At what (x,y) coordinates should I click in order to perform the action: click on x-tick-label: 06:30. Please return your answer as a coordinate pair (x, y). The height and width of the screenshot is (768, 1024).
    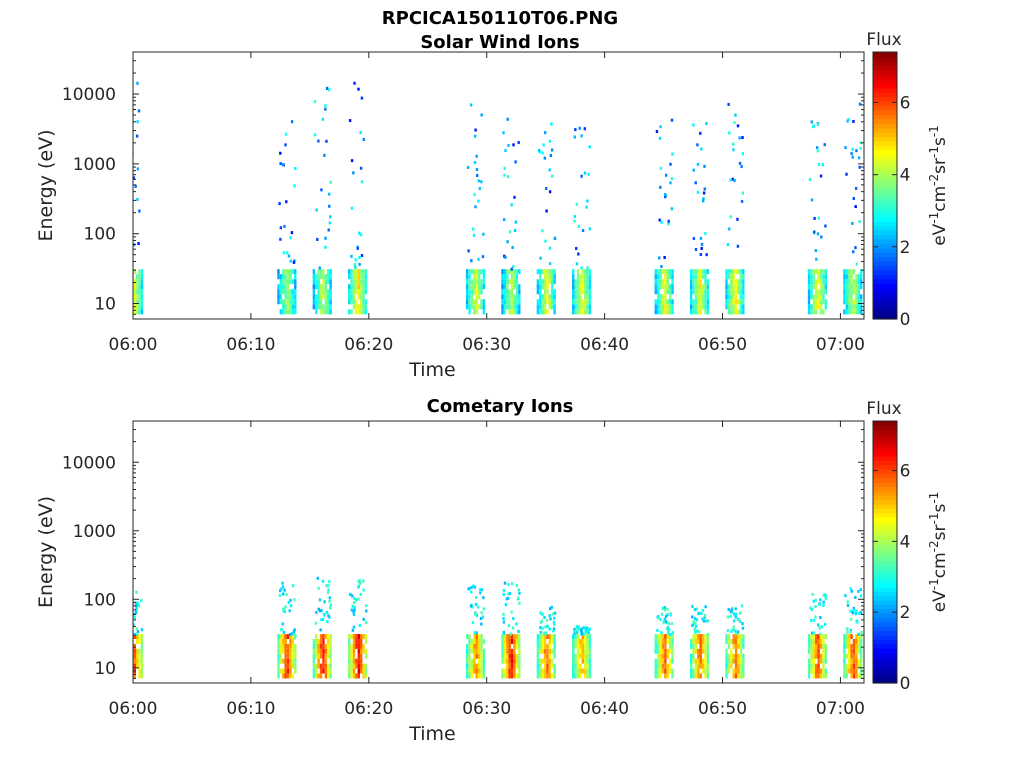
    Looking at the image, I should click on (486, 345).